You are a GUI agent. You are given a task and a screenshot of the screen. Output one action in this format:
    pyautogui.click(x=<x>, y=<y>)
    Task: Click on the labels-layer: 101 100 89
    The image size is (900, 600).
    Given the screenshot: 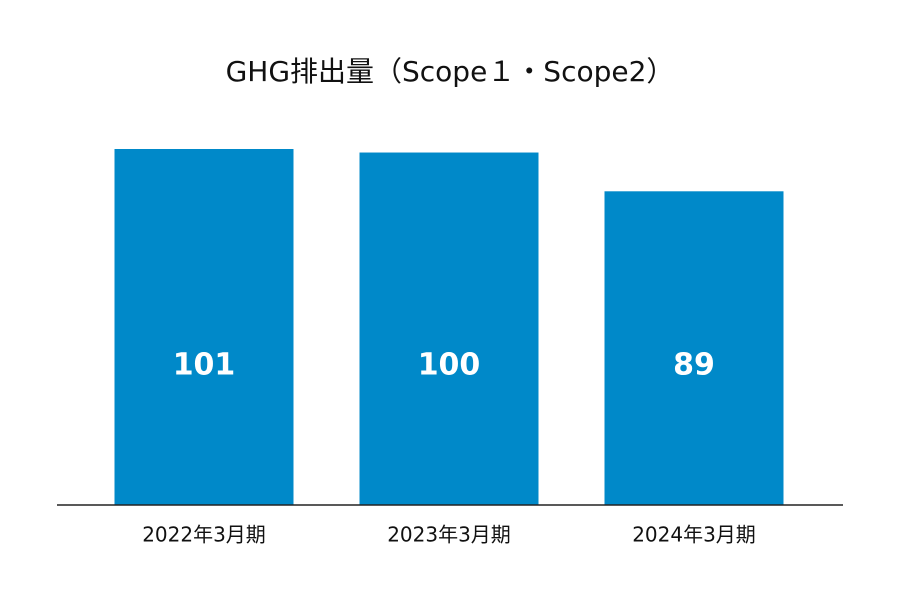 What is the action you would take?
    pyautogui.click(x=444, y=365)
    